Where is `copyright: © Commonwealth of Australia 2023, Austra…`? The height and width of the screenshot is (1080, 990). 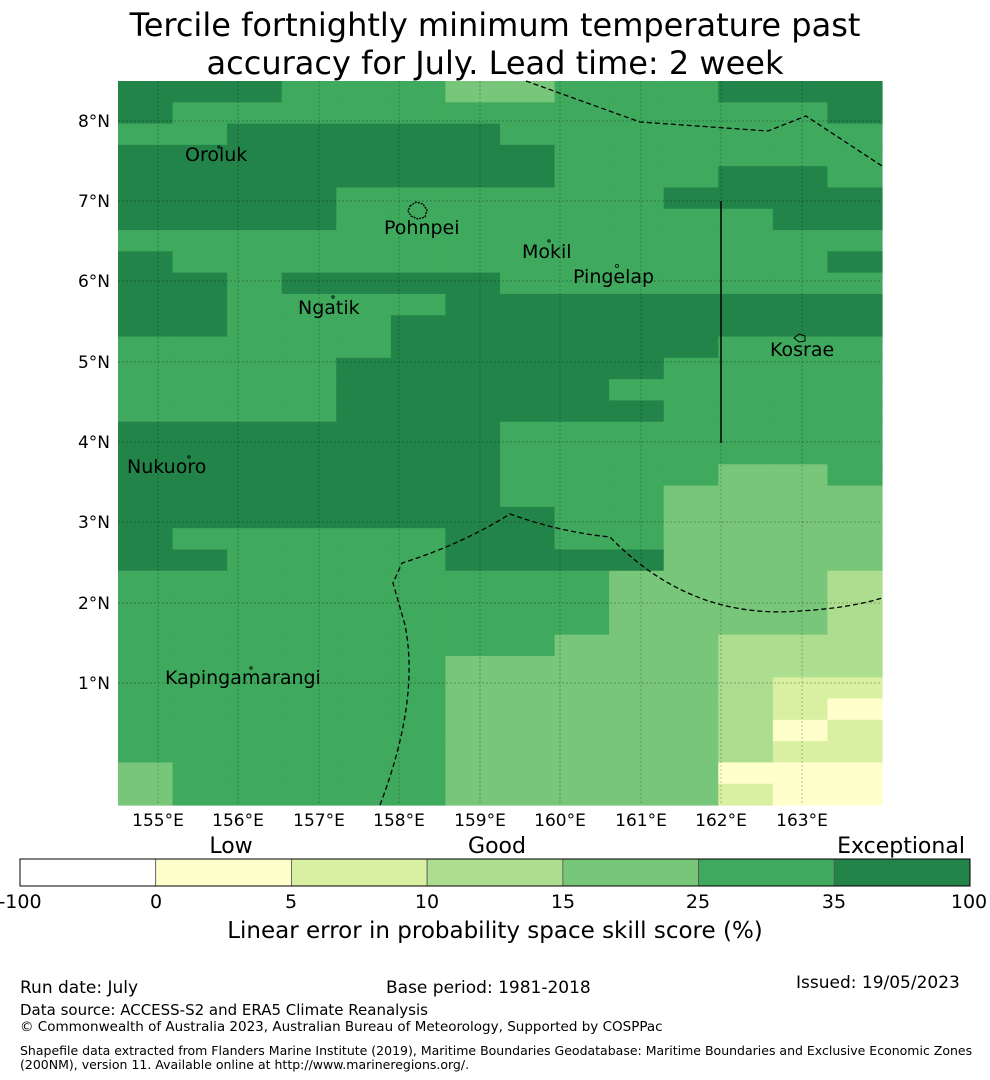 copyright: © Commonwealth of Australia 2023, Austra… is located at coordinates (341, 1027).